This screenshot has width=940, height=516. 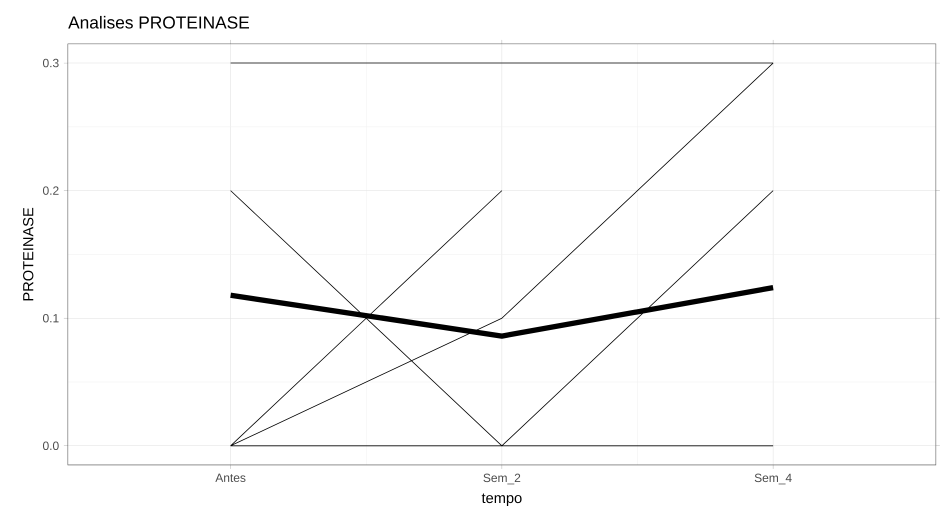 What do you see at coordinates (502, 500) in the screenshot?
I see `x-axis-title: tempo` at bounding box center [502, 500].